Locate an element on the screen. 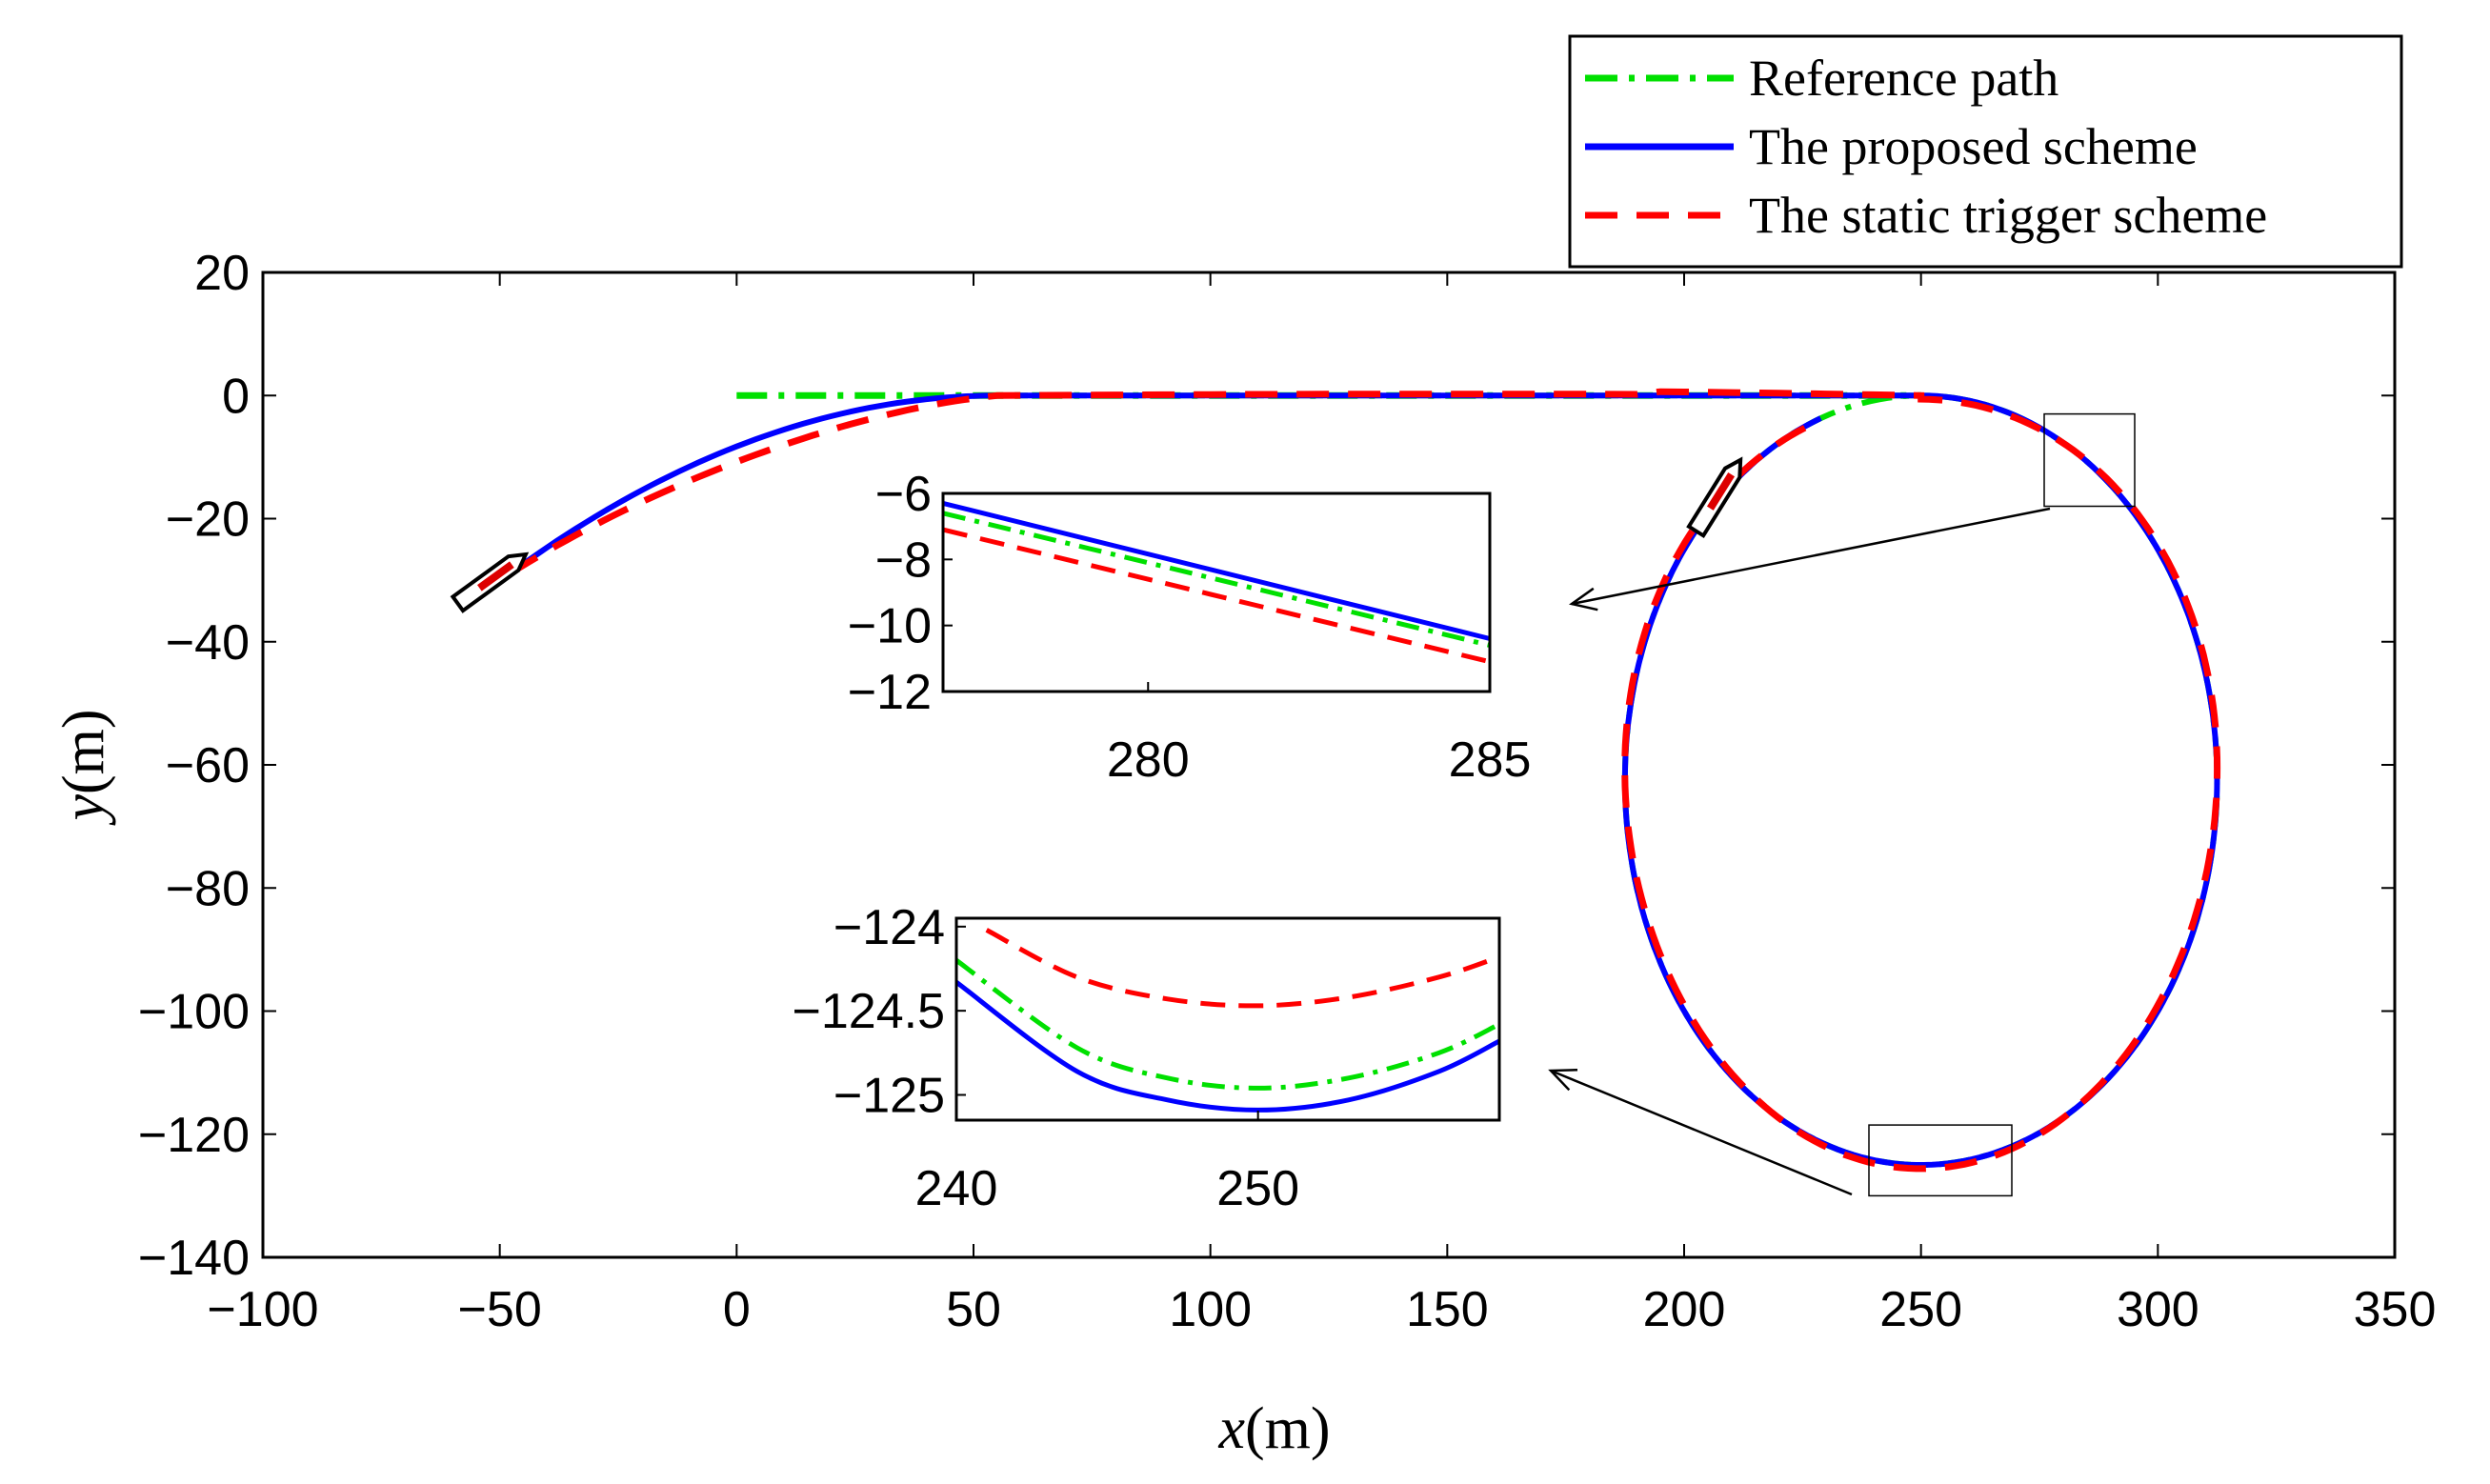 The width and height of the screenshot is (2490, 1484). zoom-2-inset: 240 250 −124 −124.5 −125 is located at coordinates (1147, 1058).